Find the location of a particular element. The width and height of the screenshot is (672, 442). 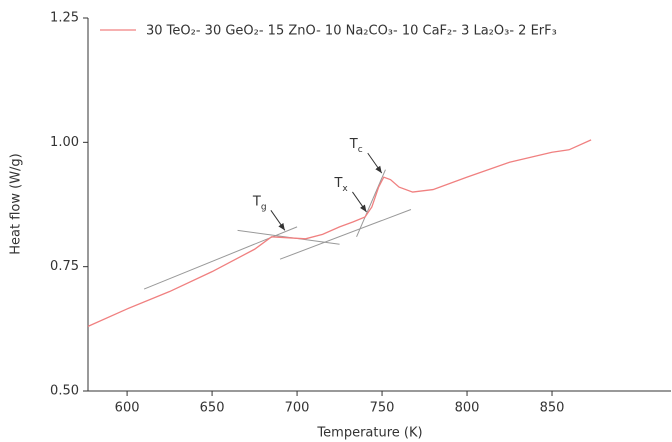

y-axis-label: Heat flow (W/g) is located at coordinates (16, 204).